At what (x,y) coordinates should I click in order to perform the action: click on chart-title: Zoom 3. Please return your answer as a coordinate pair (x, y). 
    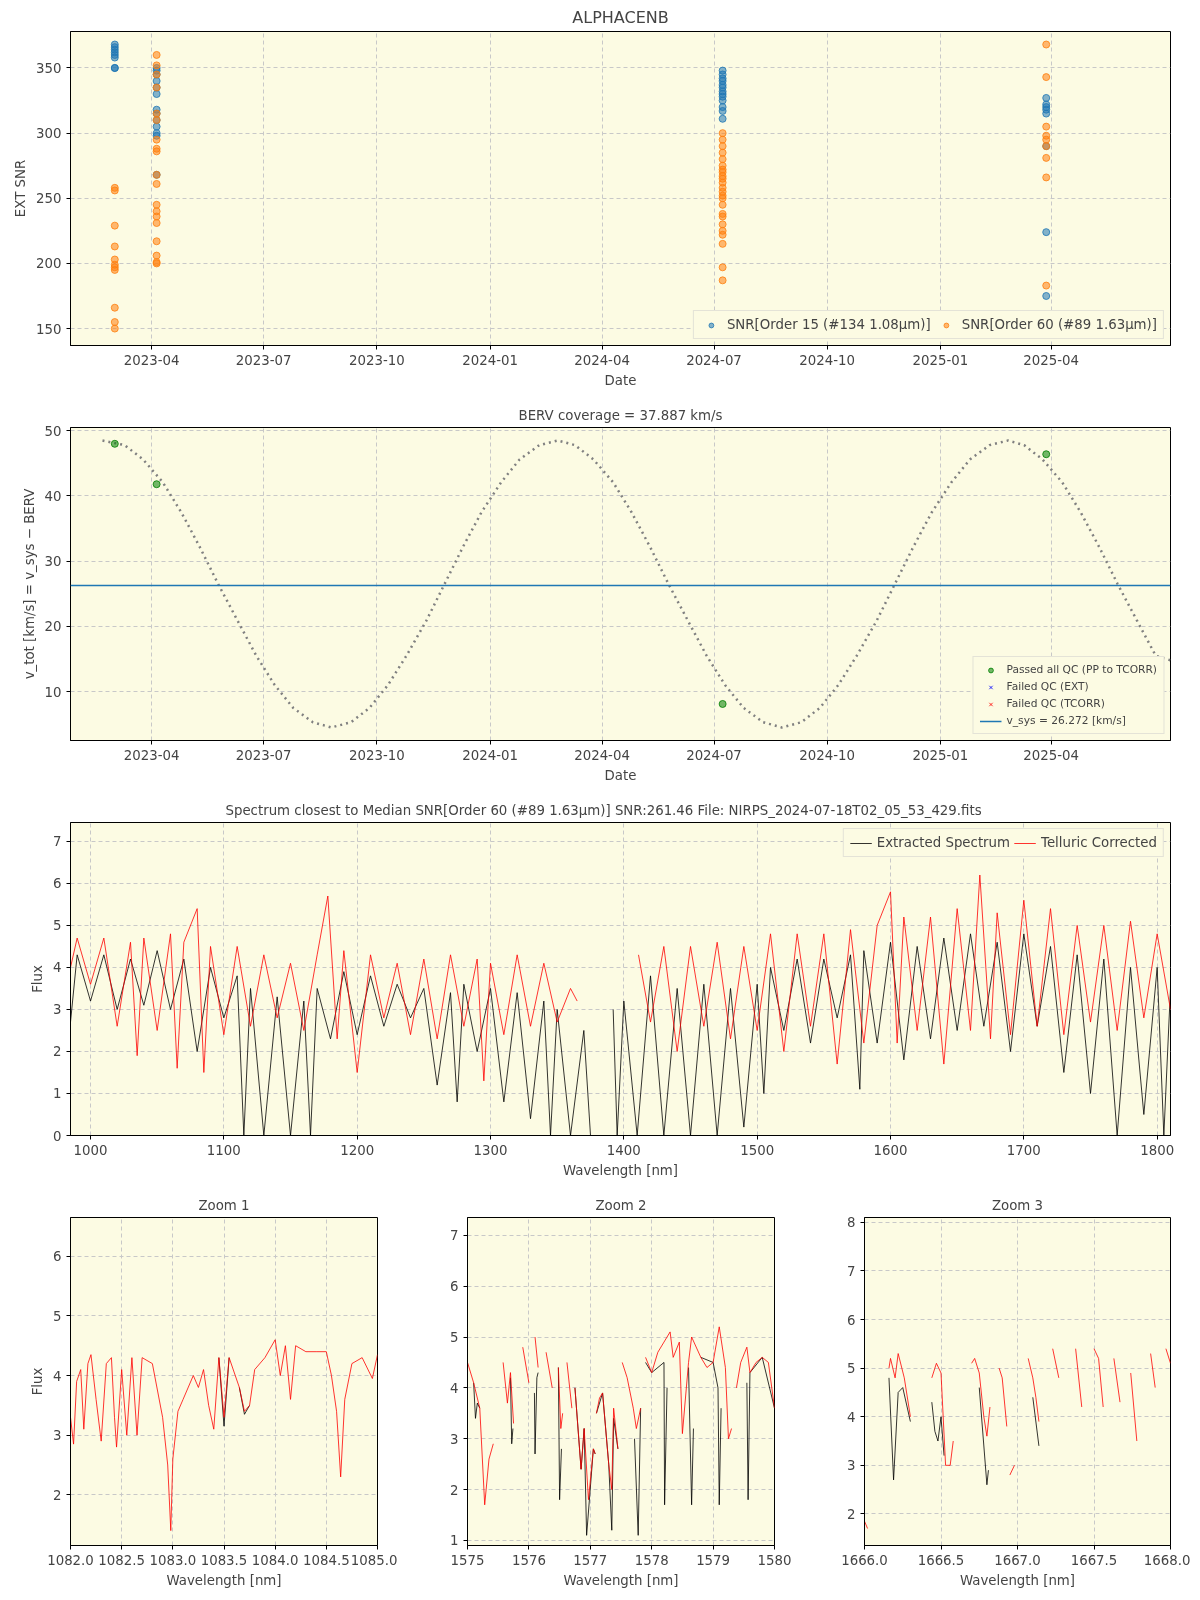
    Looking at the image, I should click on (1017, 1205).